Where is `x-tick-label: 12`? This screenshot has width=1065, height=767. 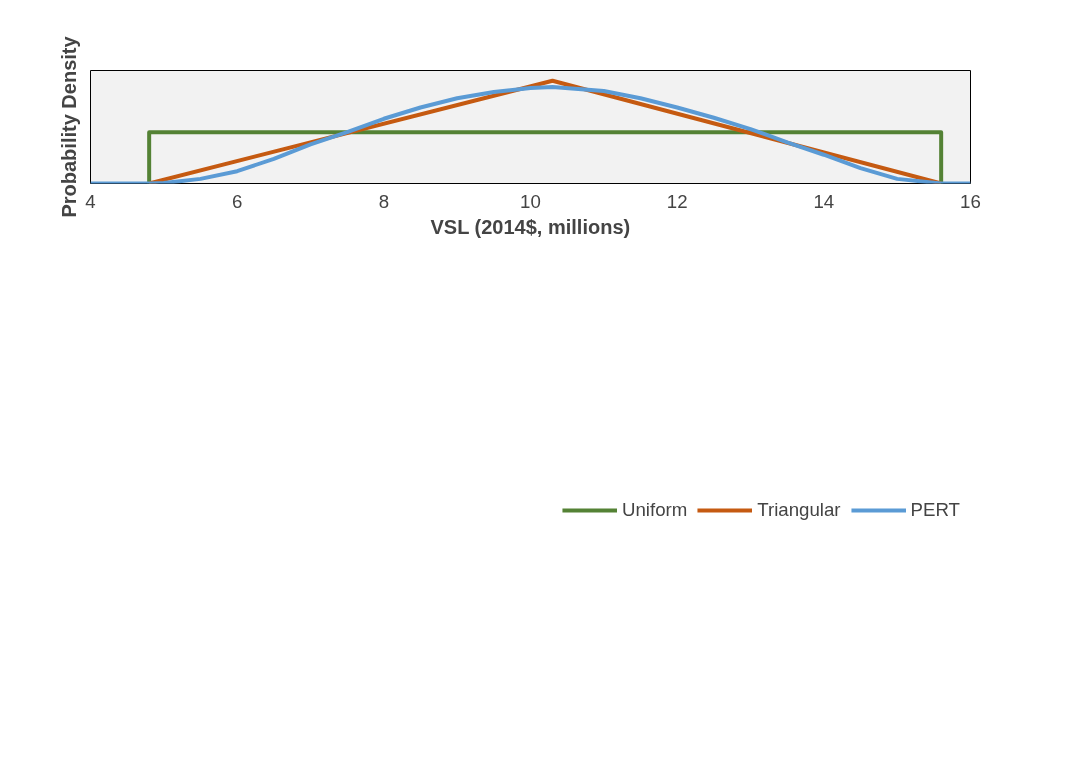 x-tick-label: 12 is located at coordinates (677, 201).